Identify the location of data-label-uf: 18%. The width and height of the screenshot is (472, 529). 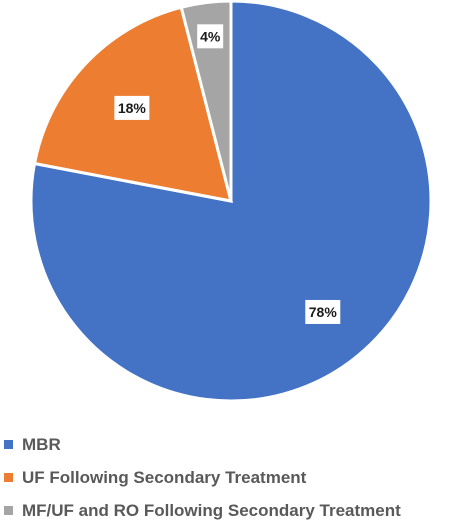
(132, 107).